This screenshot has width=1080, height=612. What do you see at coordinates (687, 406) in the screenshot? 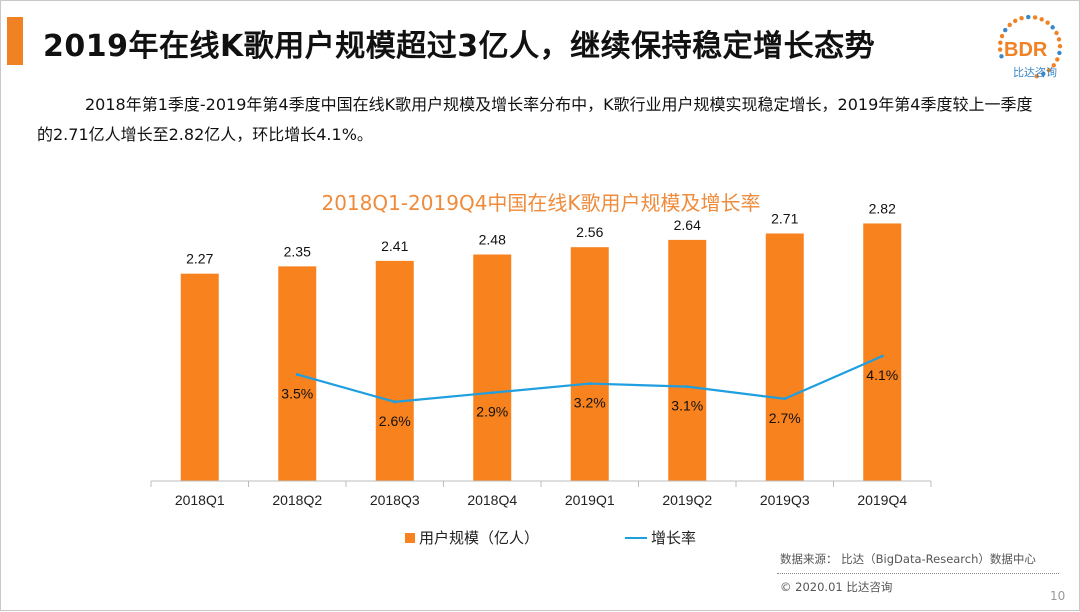
I see `growth-rate-label: 3.1%` at bounding box center [687, 406].